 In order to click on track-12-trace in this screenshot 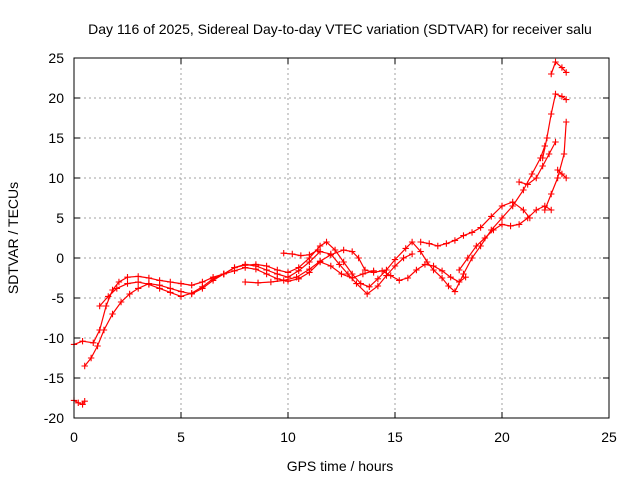, I will do `click(558, 67)`.